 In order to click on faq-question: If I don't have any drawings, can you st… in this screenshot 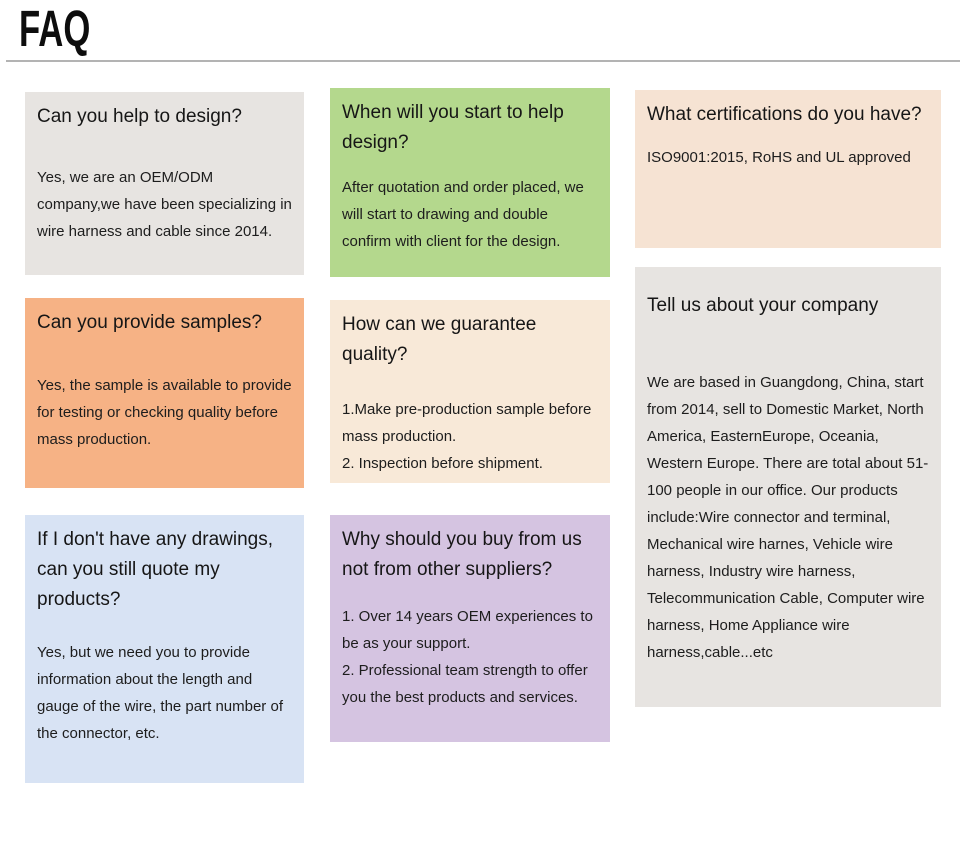, I will do `click(155, 569)`.